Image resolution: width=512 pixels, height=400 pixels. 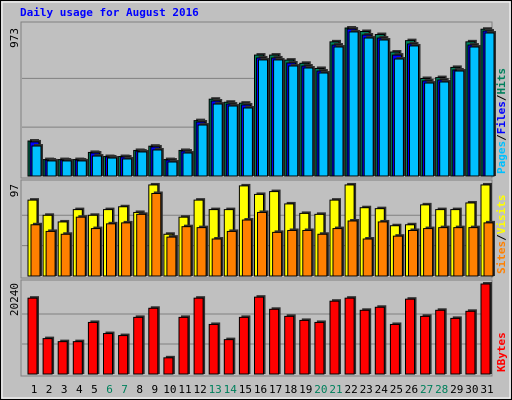 What do you see at coordinates (109, 12) in the screenshot?
I see `chart-title: Daily usage for August 2016` at bounding box center [109, 12].